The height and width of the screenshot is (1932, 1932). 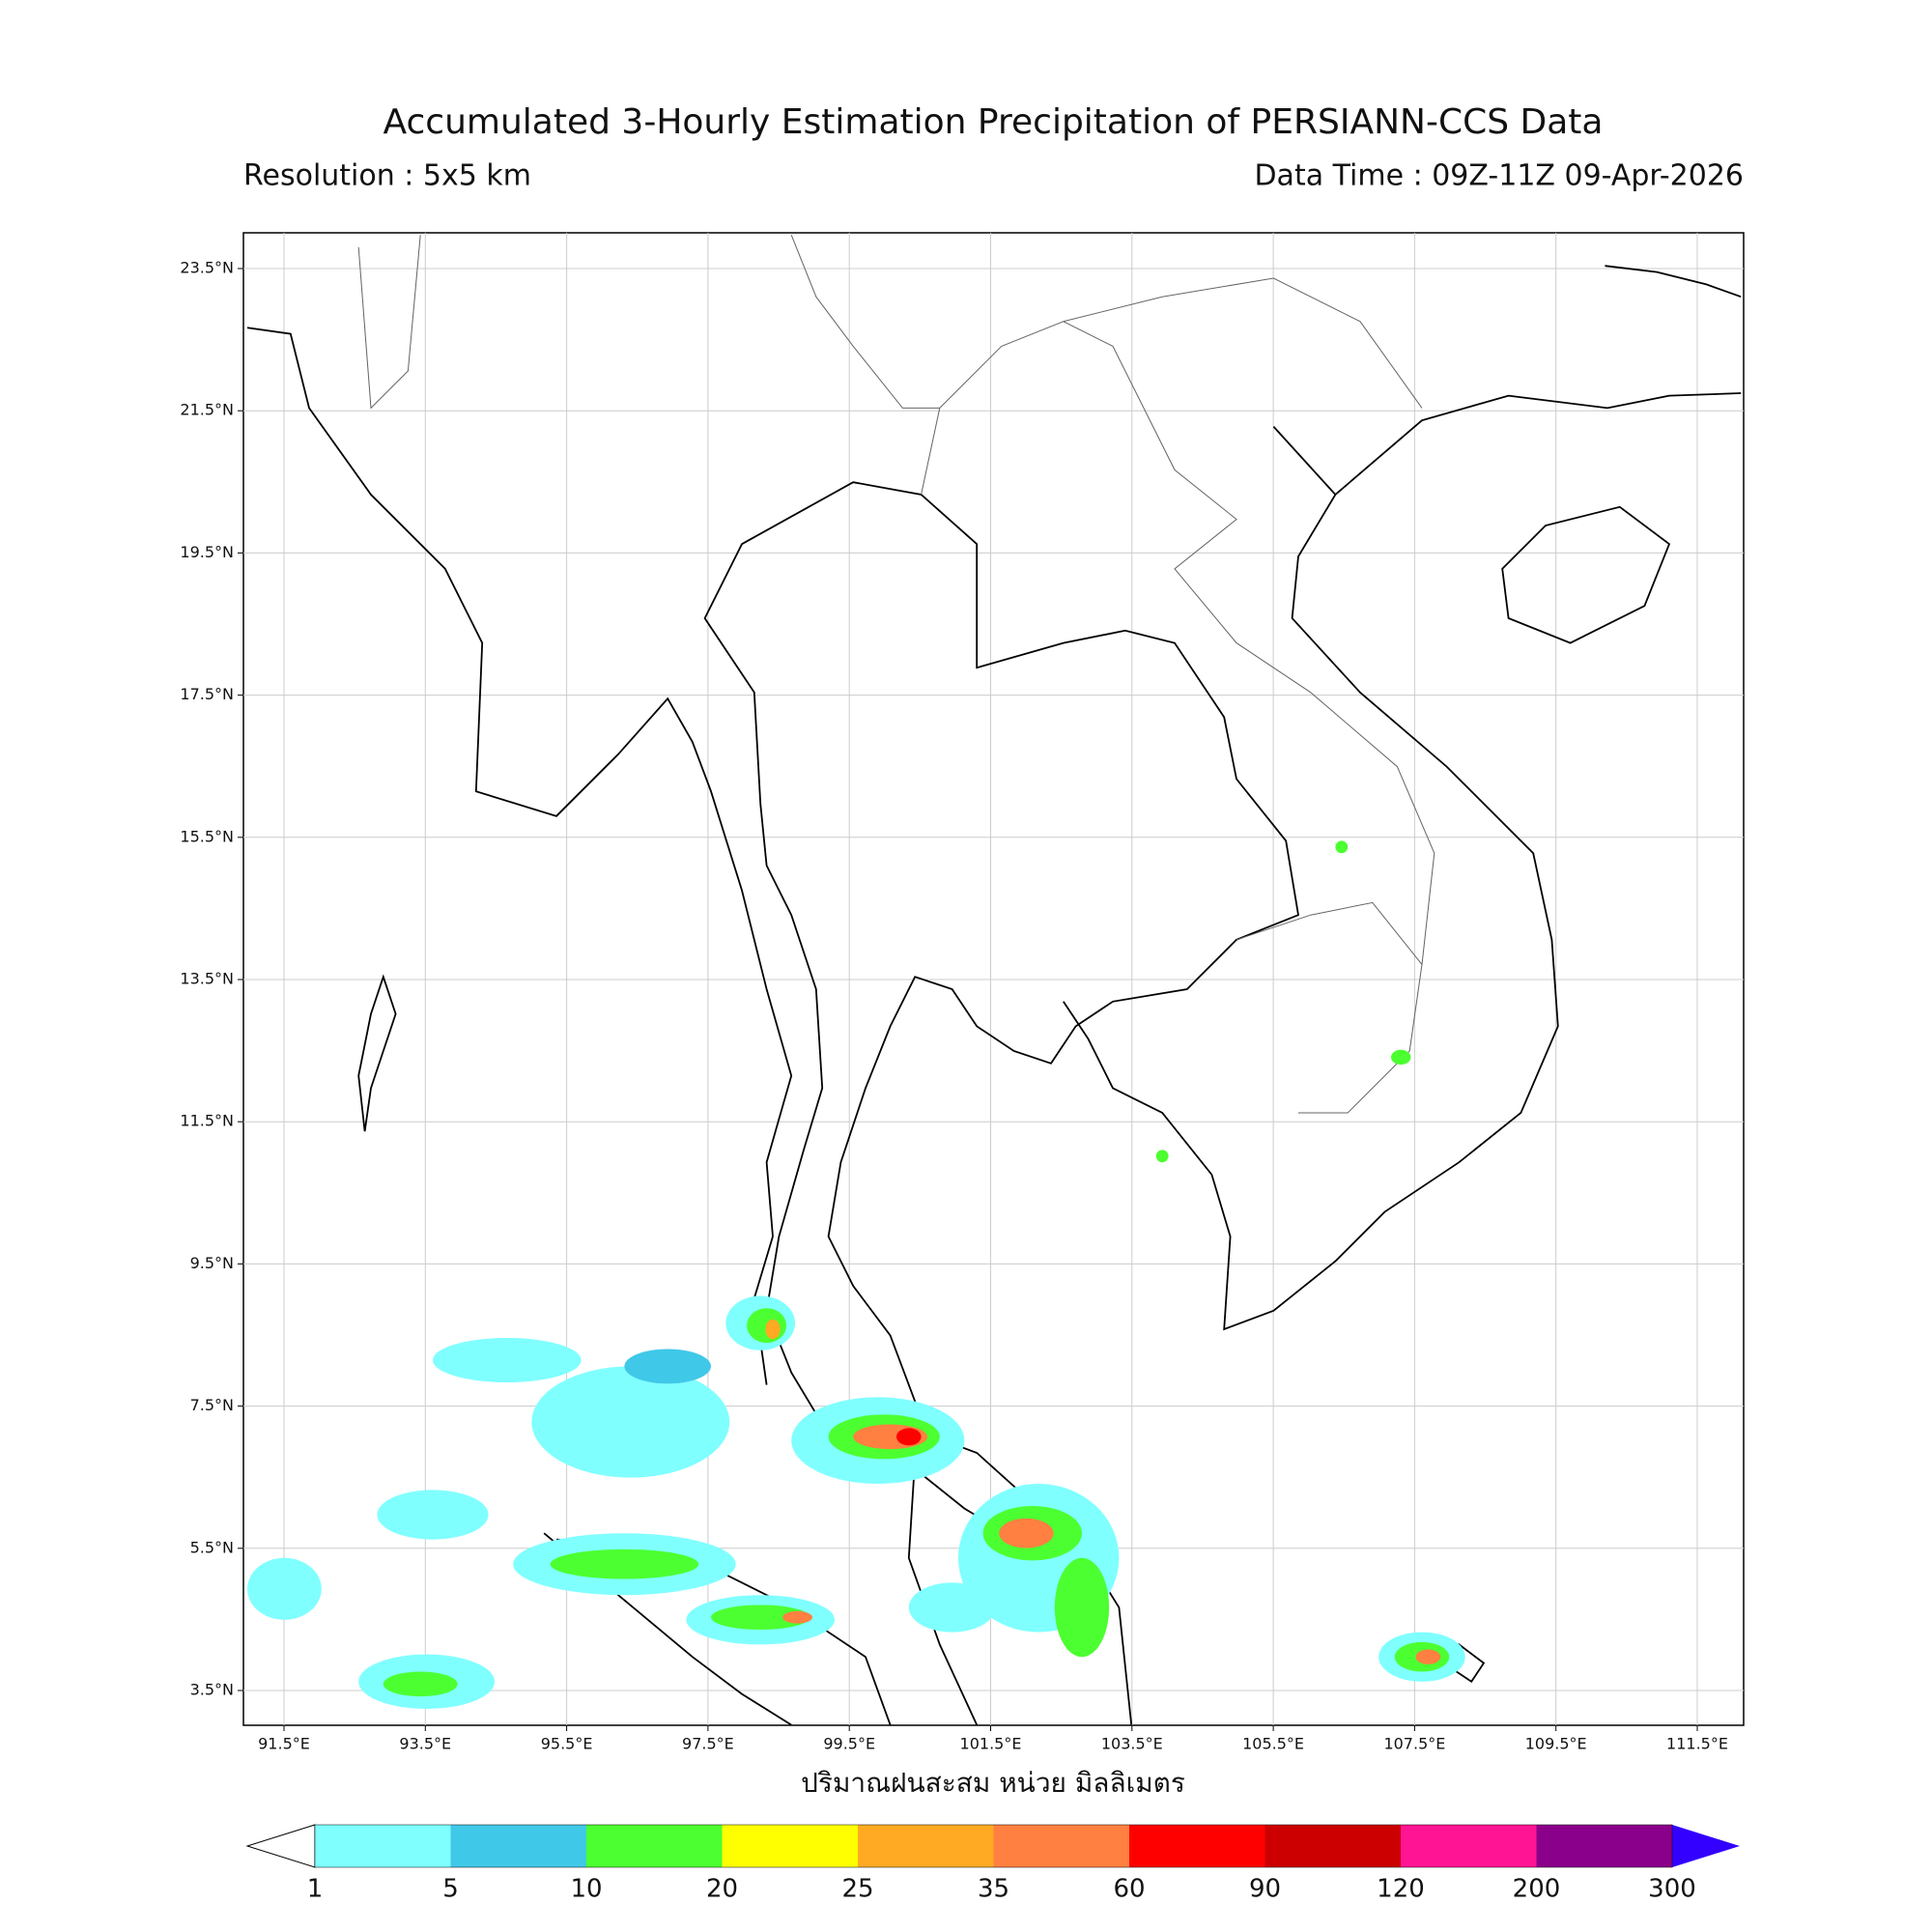 I want to click on lat-tick-label: 3.5°N, so click(x=212, y=1690).